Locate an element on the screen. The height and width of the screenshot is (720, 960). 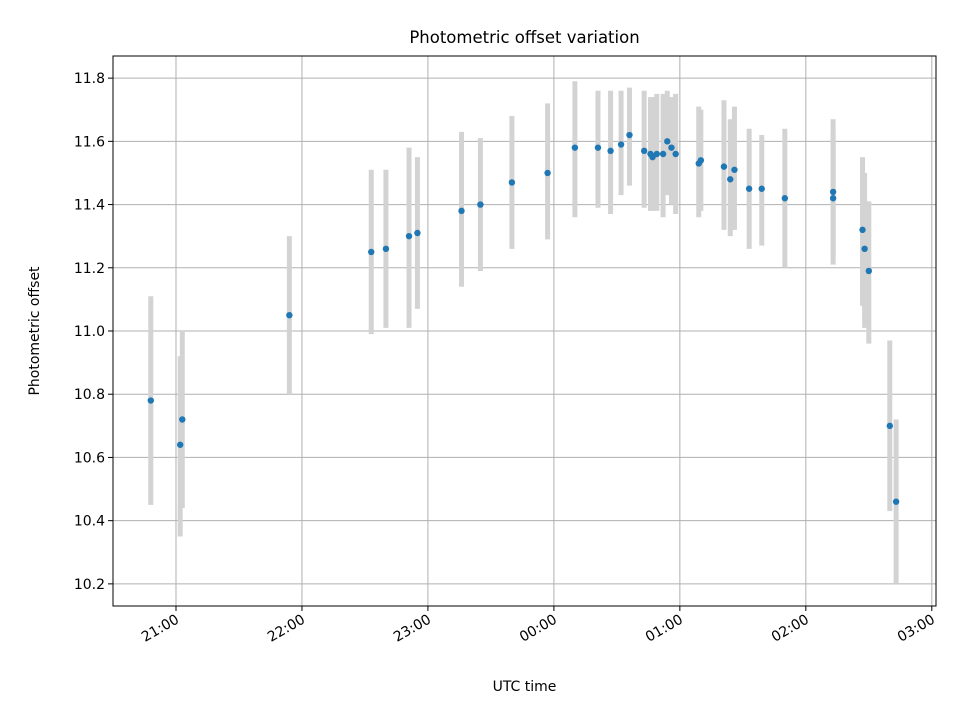
y-tick-label: 11.4 is located at coordinates (89, 206).